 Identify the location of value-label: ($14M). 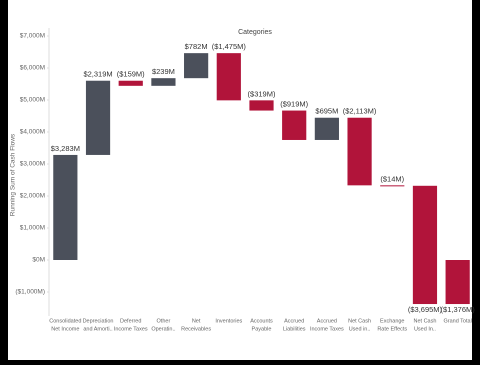
(392, 178).